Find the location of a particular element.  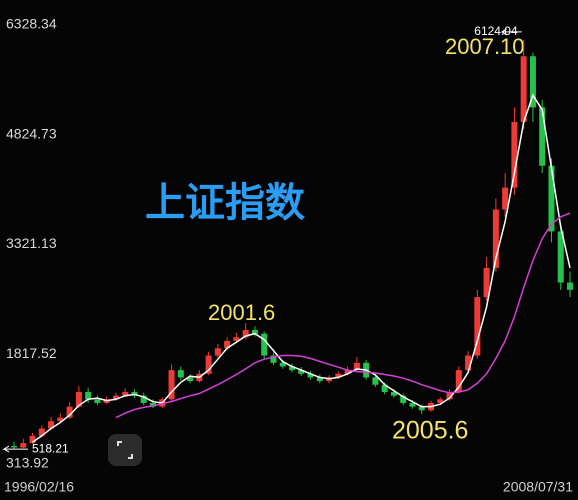

y-tick-label: 1817.52 is located at coordinates (31, 353).